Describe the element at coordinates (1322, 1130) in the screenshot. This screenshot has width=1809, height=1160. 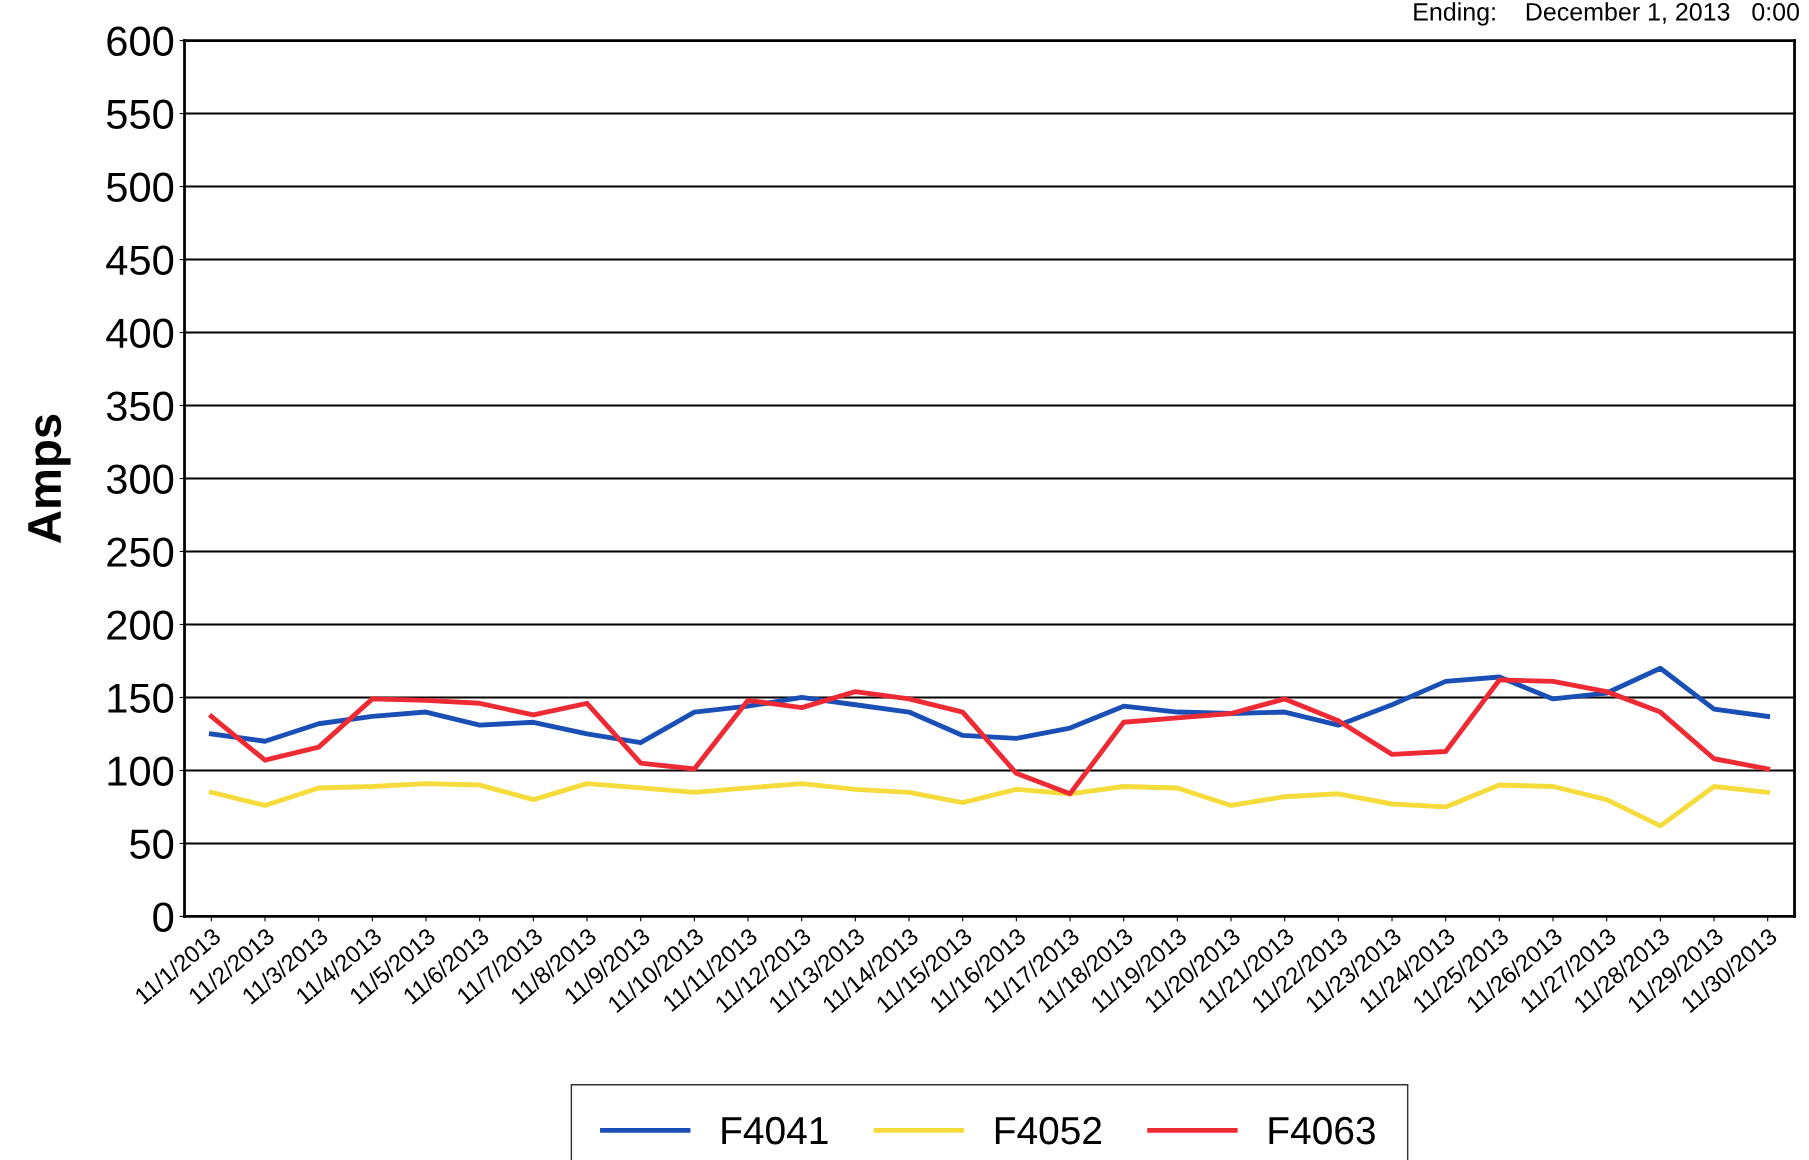
I see `legend-label: F4063` at that location.